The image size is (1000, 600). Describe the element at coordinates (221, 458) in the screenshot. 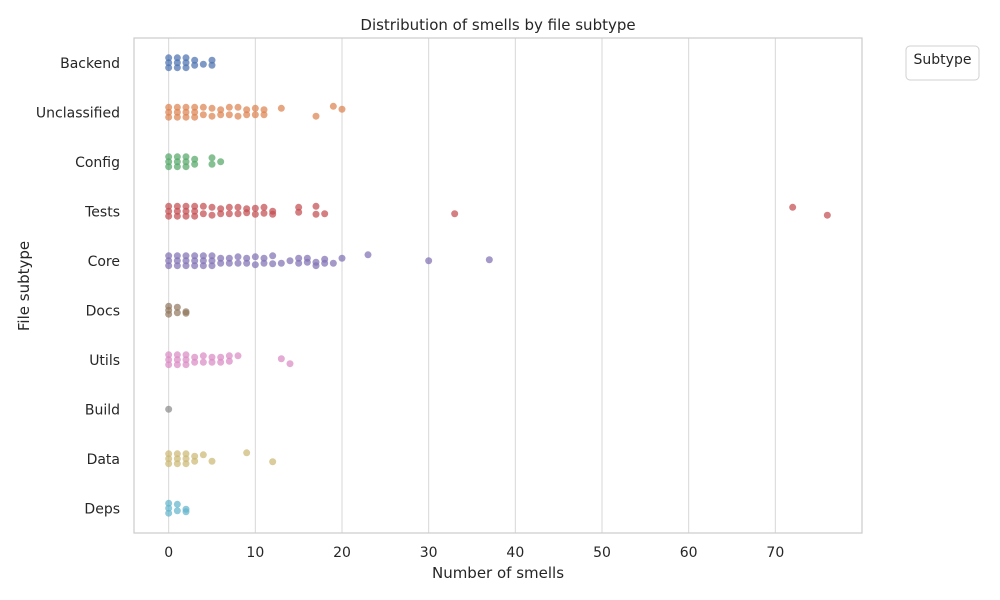

I see `series-data` at that location.